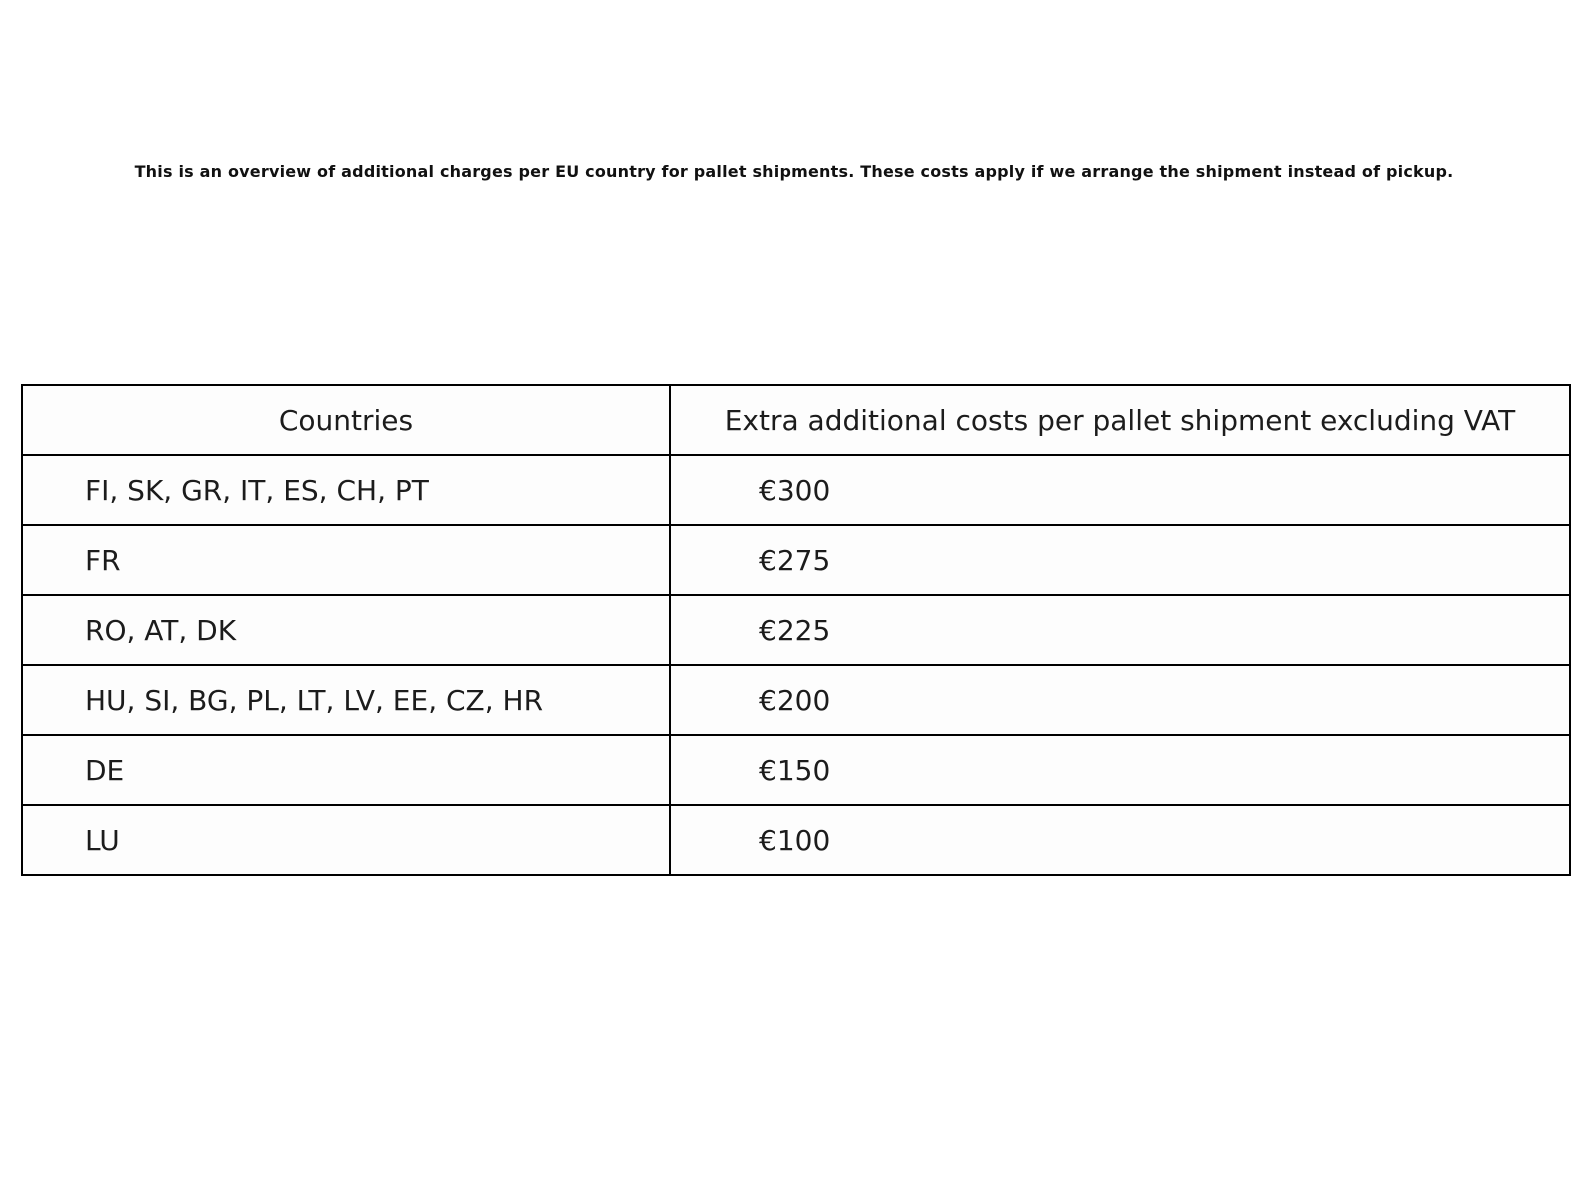 The width and height of the screenshot is (1588, 1191). Describe the element at coordinates (1120, 840) in the screenshot. I see `cost-cell: €100` at that location.